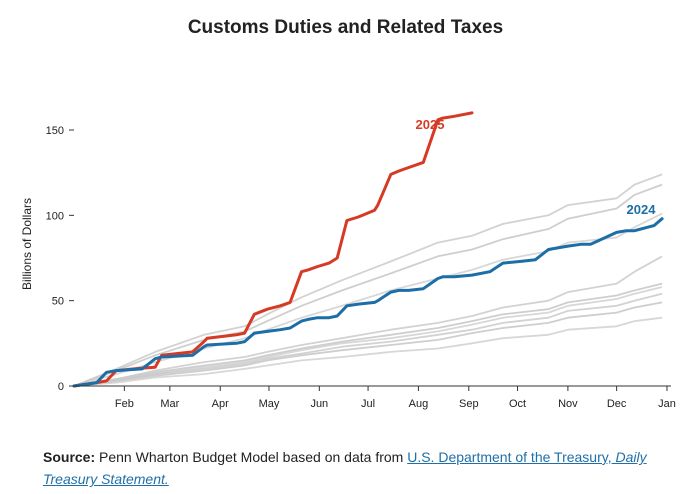 The image size is (691, 494). I want to click on x-tick-label-feb: Feb, so click(124, 404).